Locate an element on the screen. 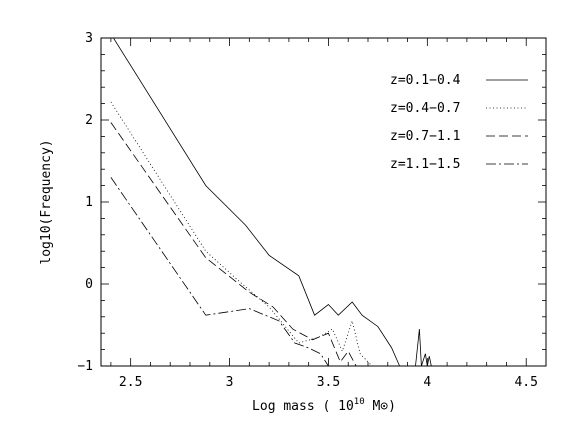 The image size is (564, 436). x-axis-label-exponent: 10 is located at coordinates (359, 402).